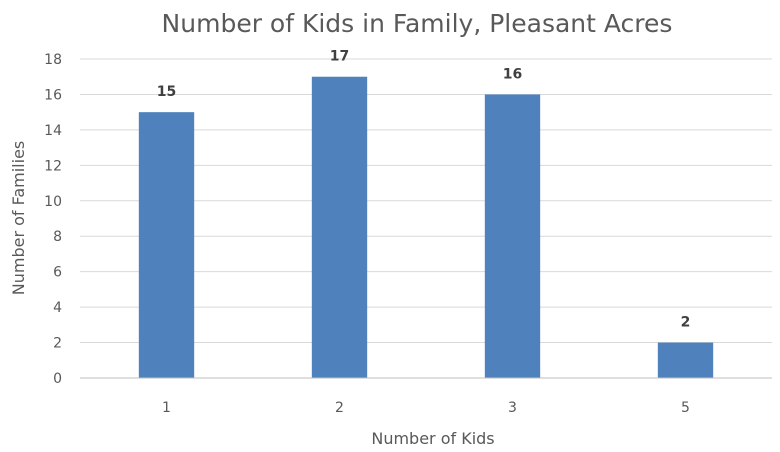 The image size is (780, 452). Describe the element at coordinates (53, 131) in the screenshot. I see `y-tick-label: 14` at that location.